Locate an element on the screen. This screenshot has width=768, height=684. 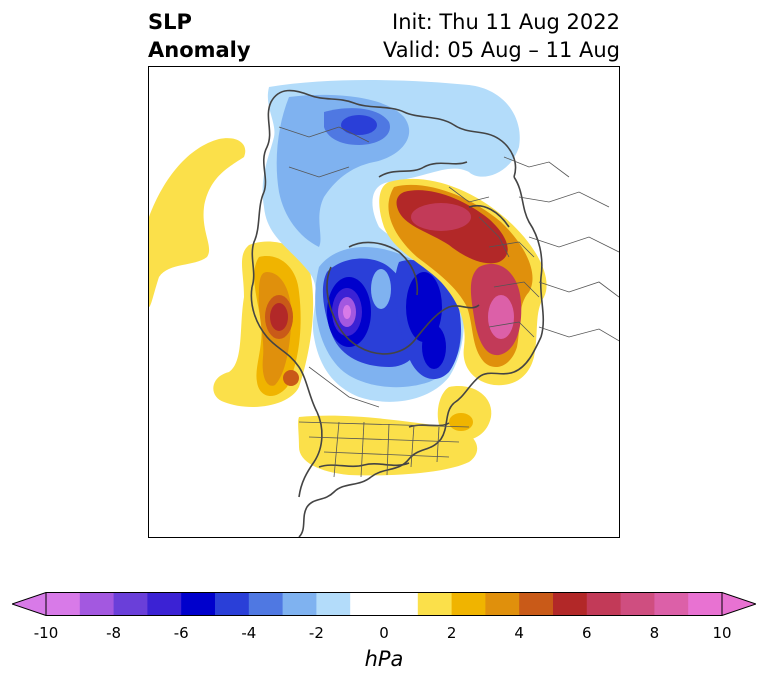
tick-label: -10 is located at coordinates (46, 633).